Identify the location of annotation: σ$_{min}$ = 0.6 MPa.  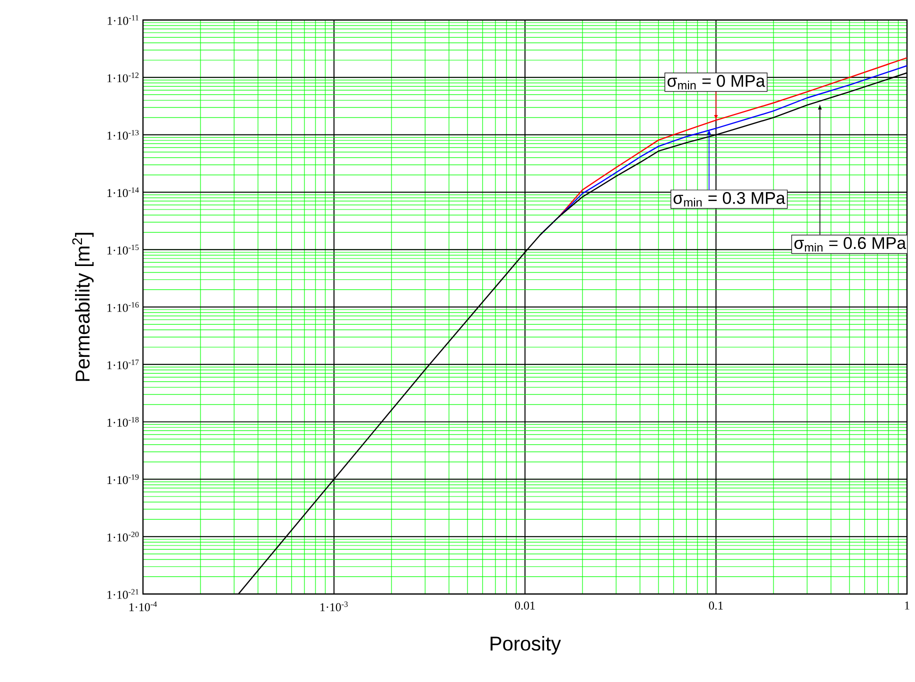
(850, 244).